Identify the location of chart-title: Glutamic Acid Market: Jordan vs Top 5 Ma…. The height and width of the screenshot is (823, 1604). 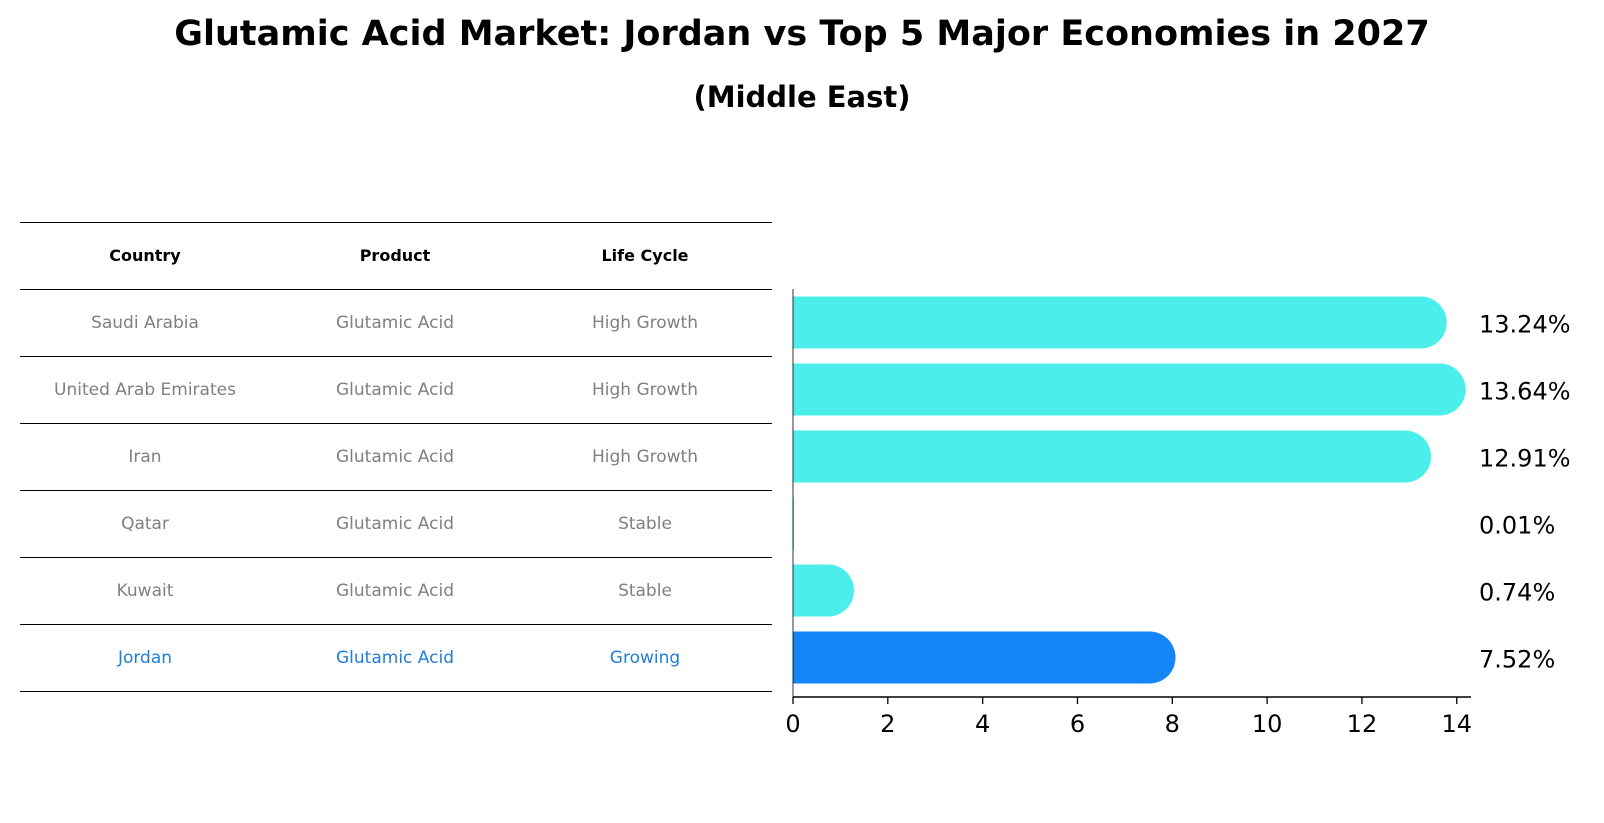
(802, 34).